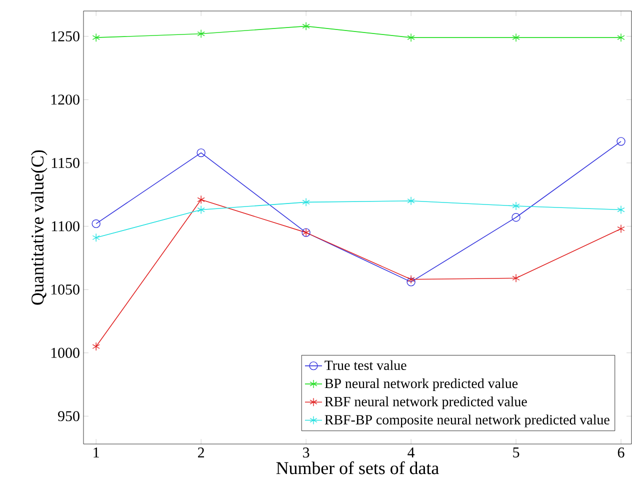 The width and height of the screenshot is (632, 494). I want to click on y-tick-label: 1250, so click(65, 36).